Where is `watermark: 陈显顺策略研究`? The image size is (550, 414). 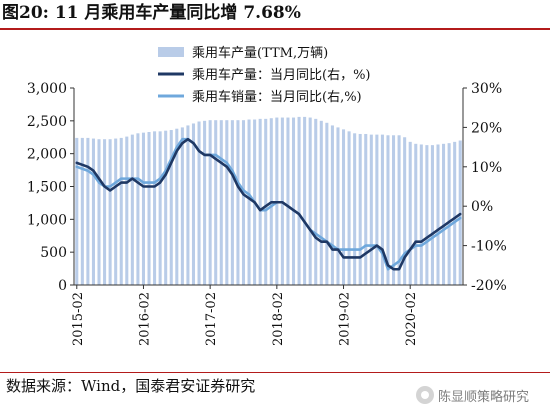
watermark: 陈显顺策略研究 is located at coordinates (472, 395).